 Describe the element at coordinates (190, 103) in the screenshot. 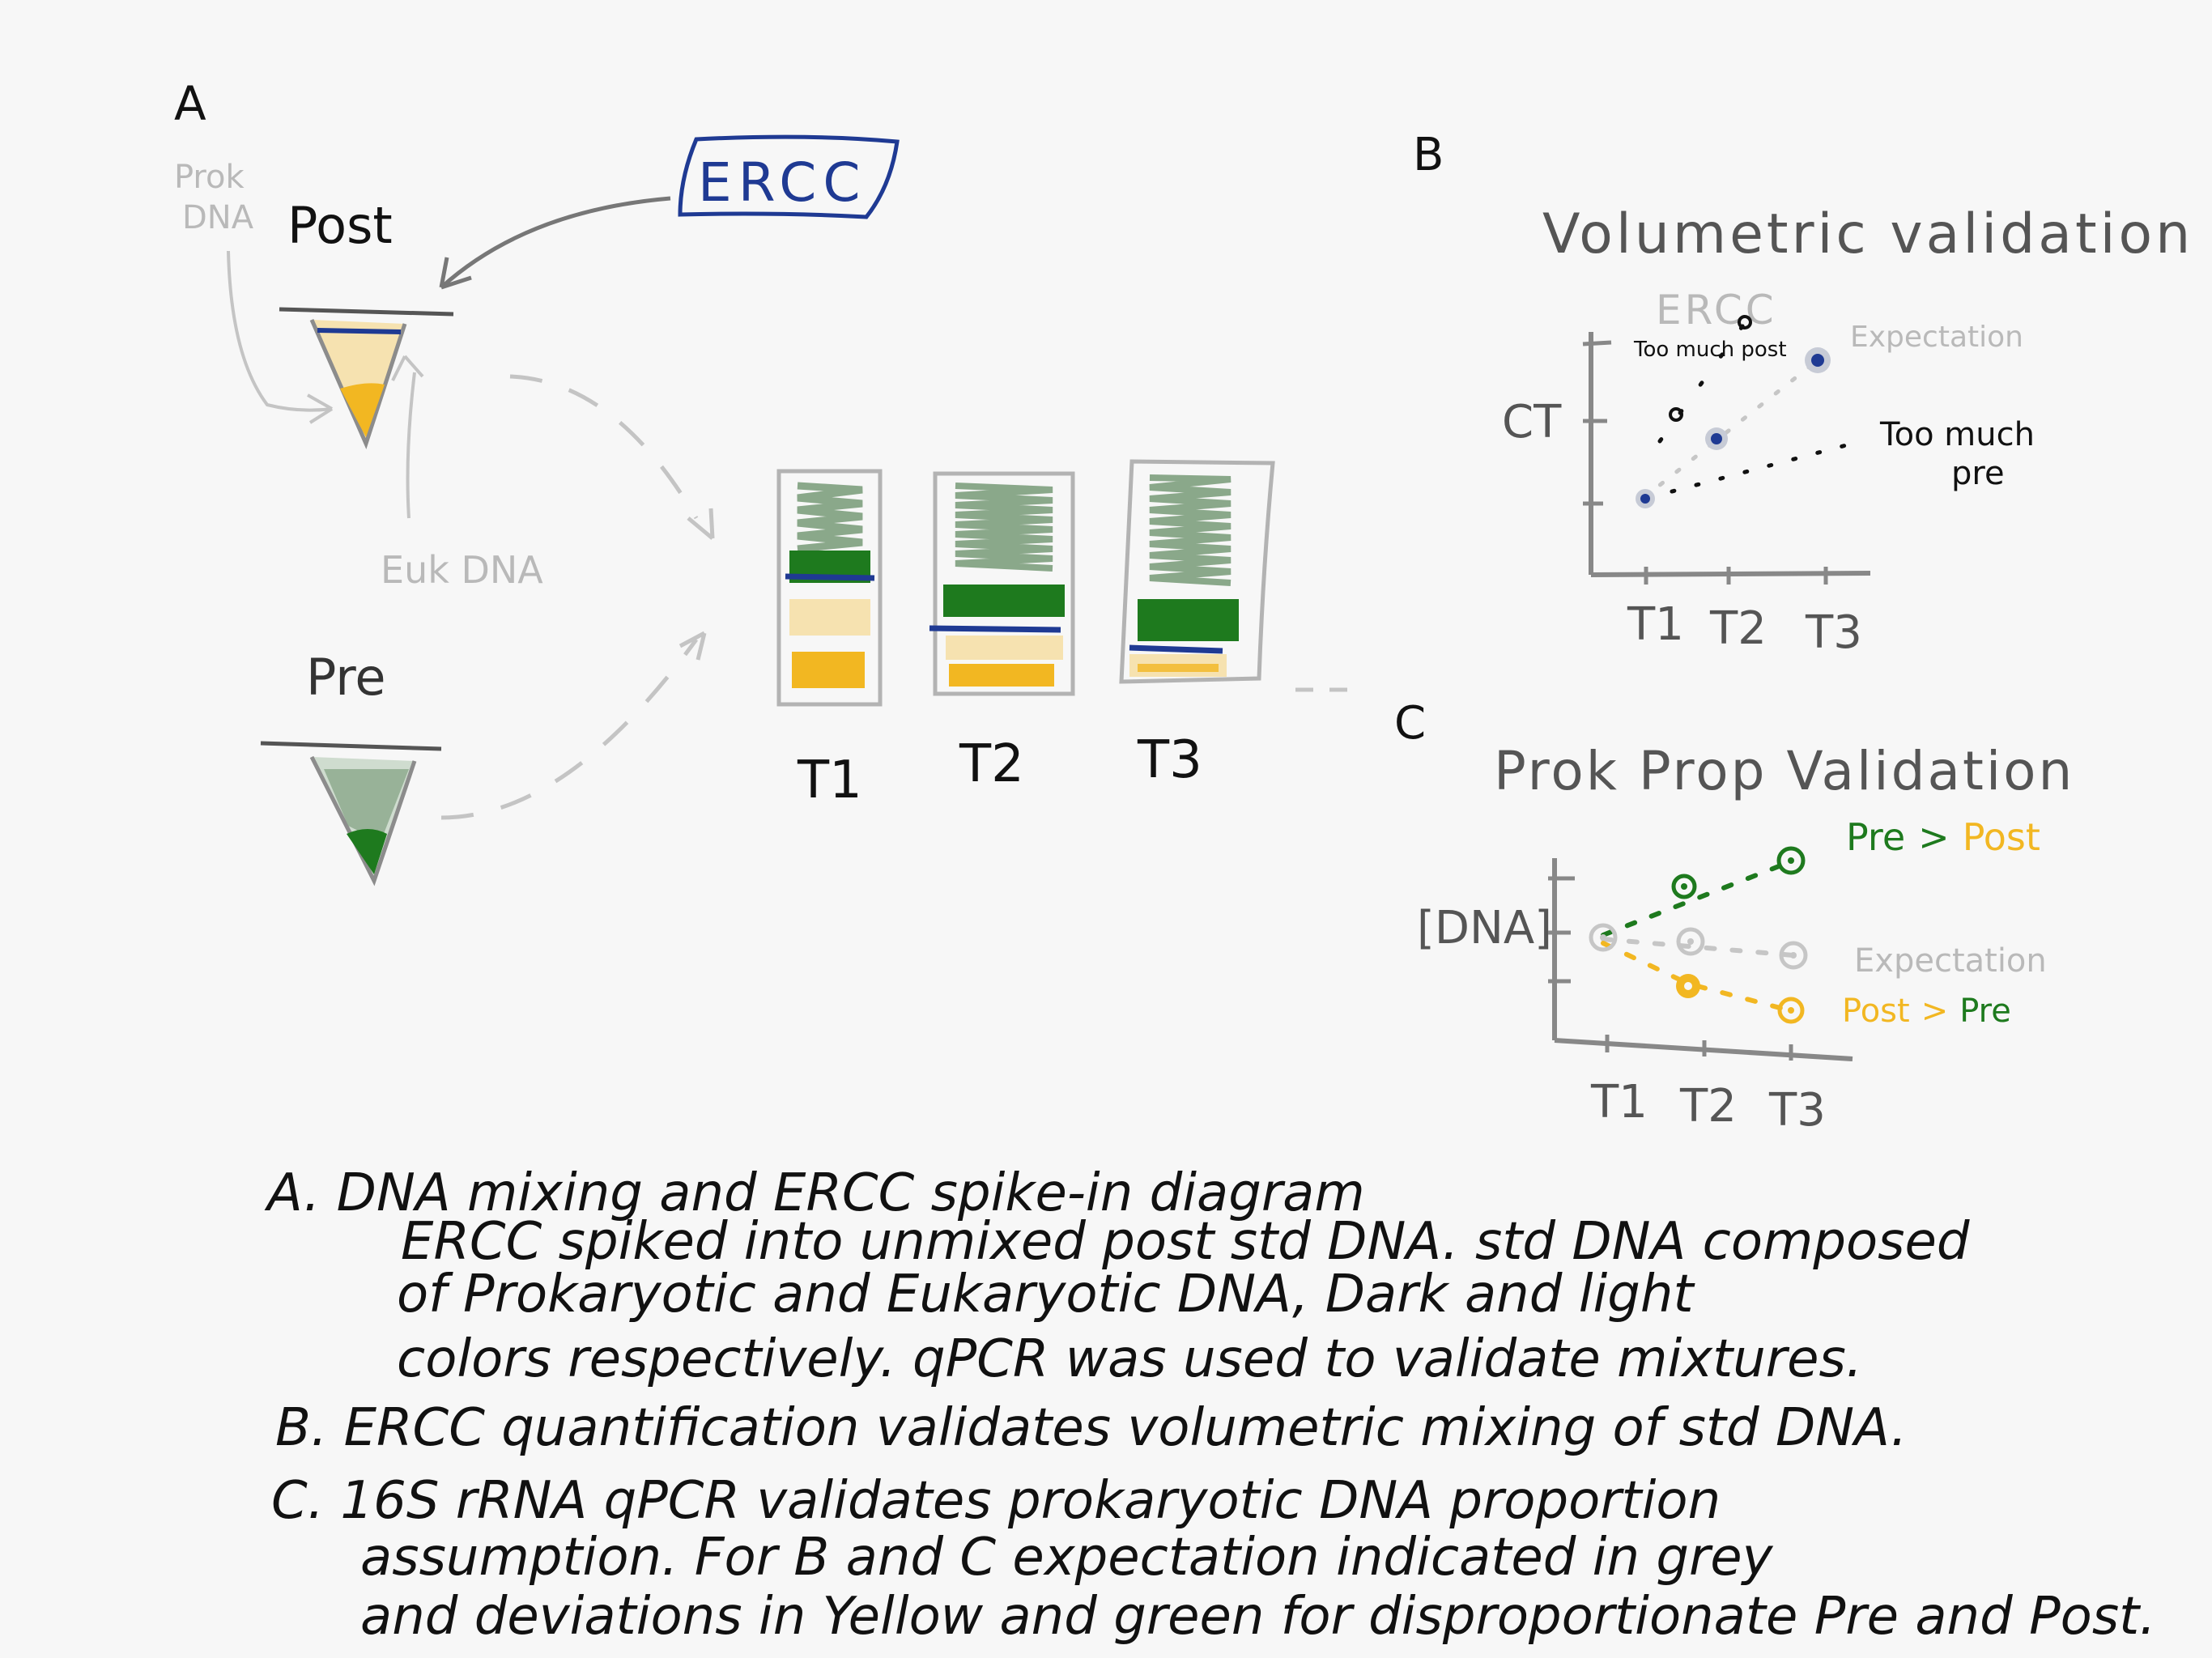

I see `panel-a-letter: A` at that location.